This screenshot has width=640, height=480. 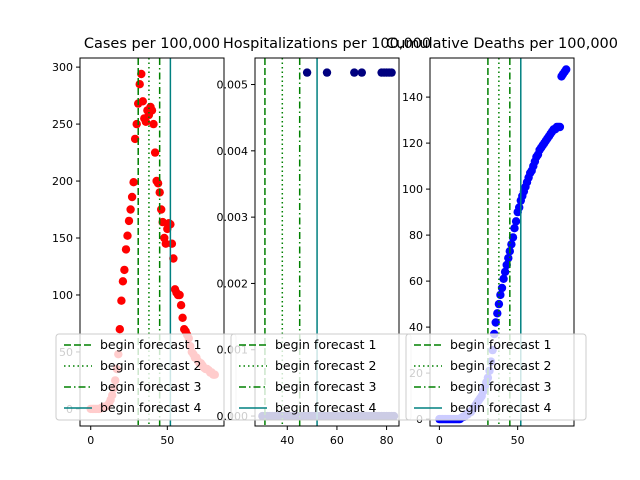 I want to click on y-tick-label: 150, so click(x=62, y=238).